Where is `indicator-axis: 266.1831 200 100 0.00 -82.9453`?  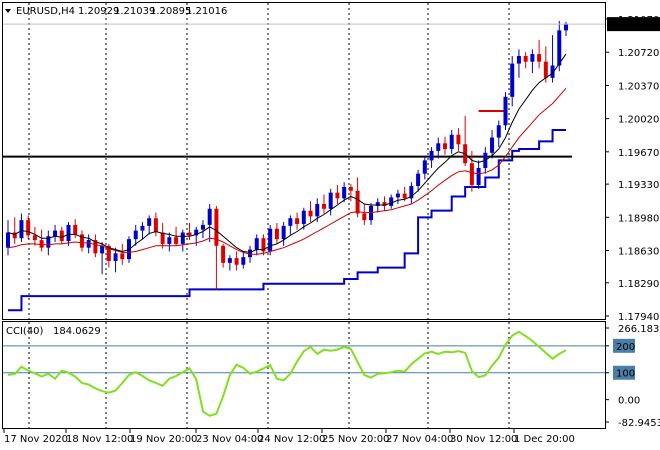 indicator-axis: 266.1831 200 100 0.00 -82.9453 is located at coordinates (632, 376).